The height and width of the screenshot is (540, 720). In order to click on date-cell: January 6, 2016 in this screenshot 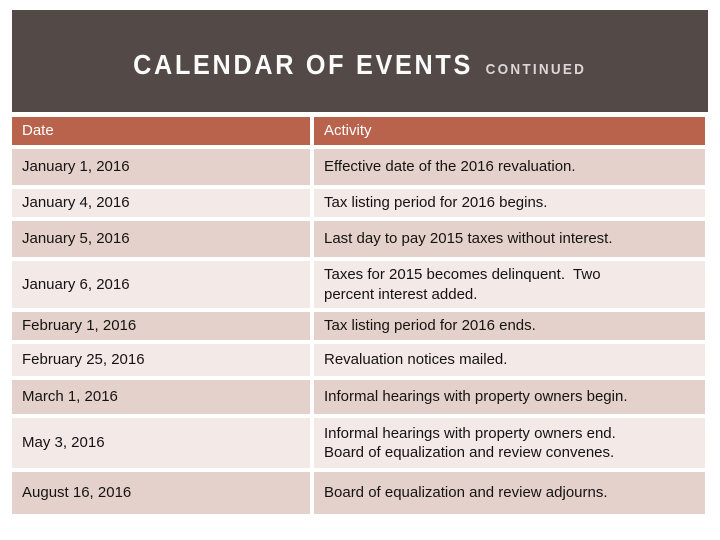, I will do `click(161, 284)`.